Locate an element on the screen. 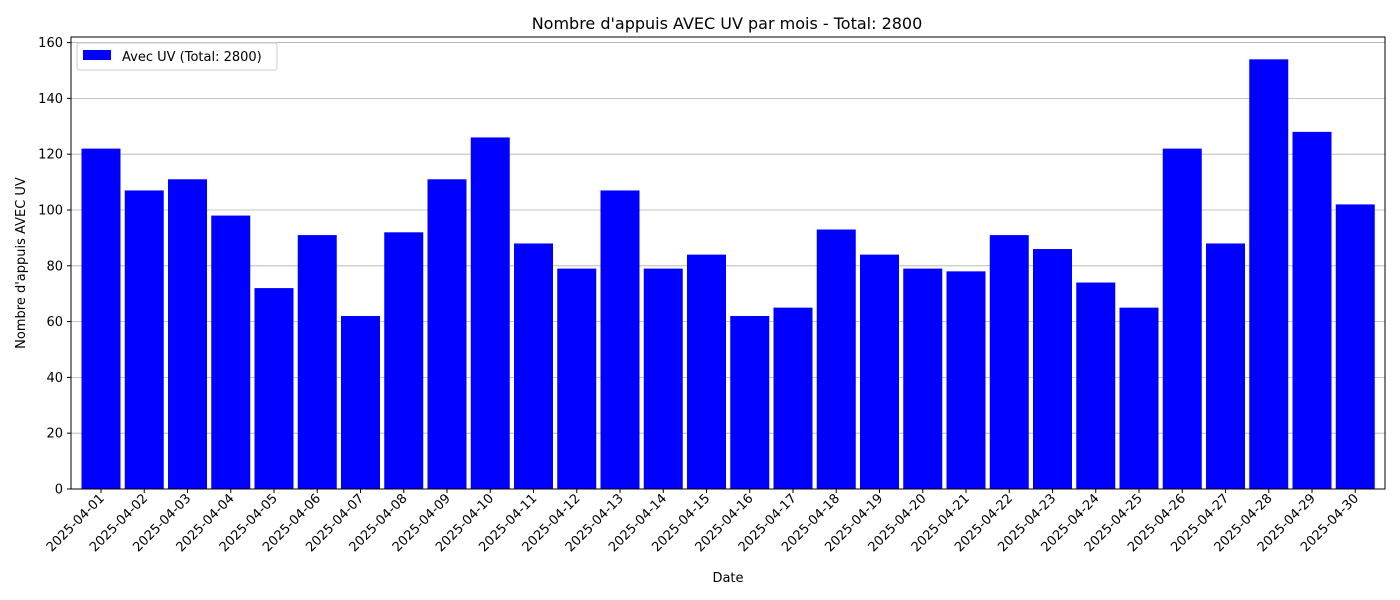 This screenshot has width=1400, height=600. legend: Avec UV (Total: 2800) is located at coordinates (177, 56).